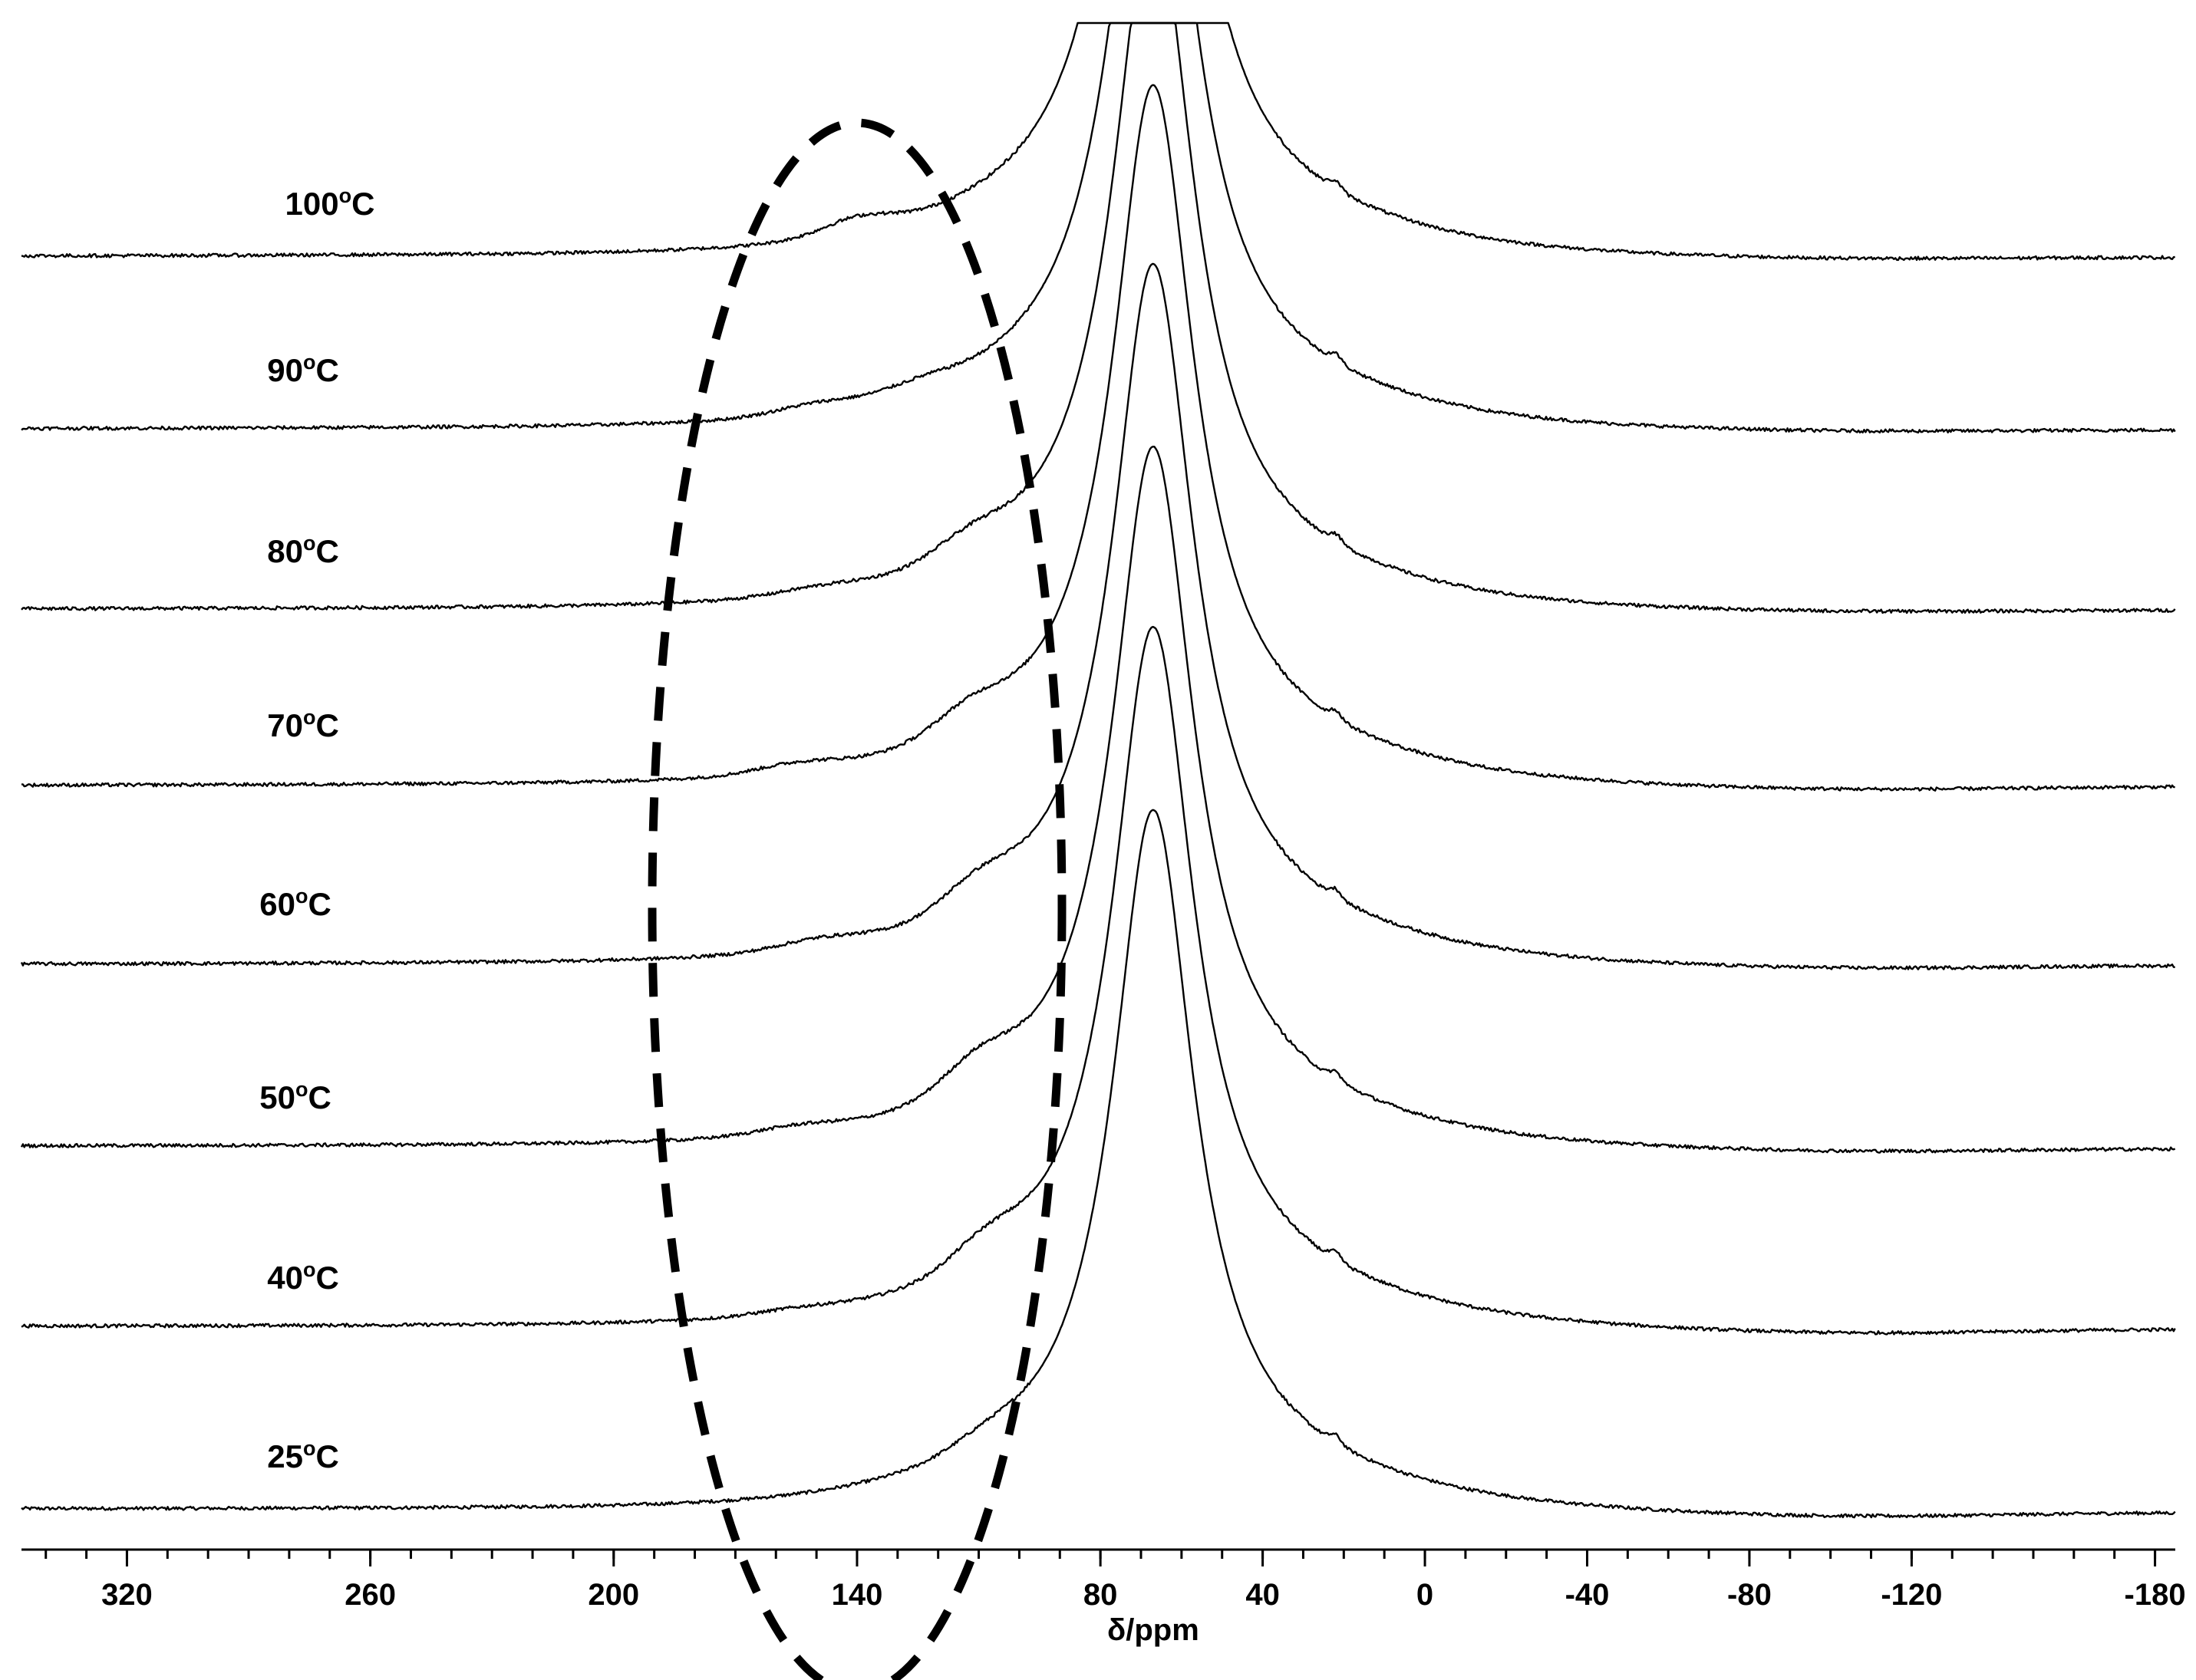 The height and width of the screenshot is (1680, 2196). I want to click on x-tick-label: -180, so click(2155, 1595).